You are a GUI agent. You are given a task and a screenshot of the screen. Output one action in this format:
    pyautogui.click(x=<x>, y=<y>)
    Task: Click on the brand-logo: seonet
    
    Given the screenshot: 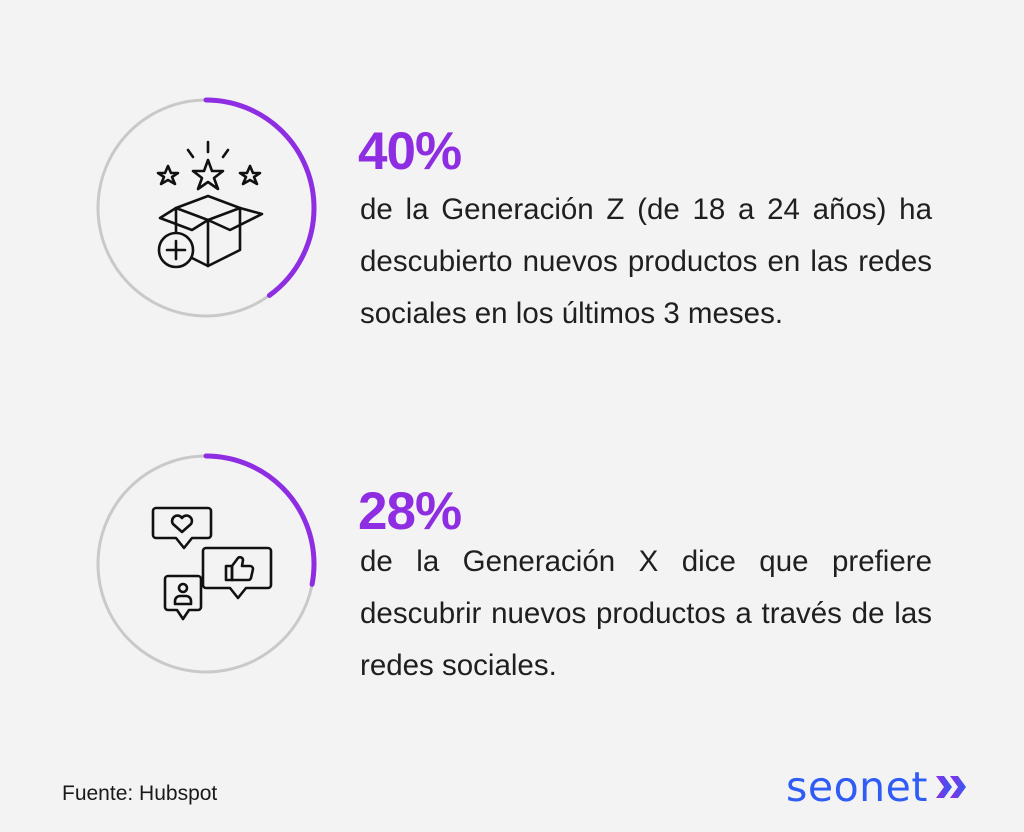 What is the action you would take?
    pyautogui.click(x=878, y=787)
    